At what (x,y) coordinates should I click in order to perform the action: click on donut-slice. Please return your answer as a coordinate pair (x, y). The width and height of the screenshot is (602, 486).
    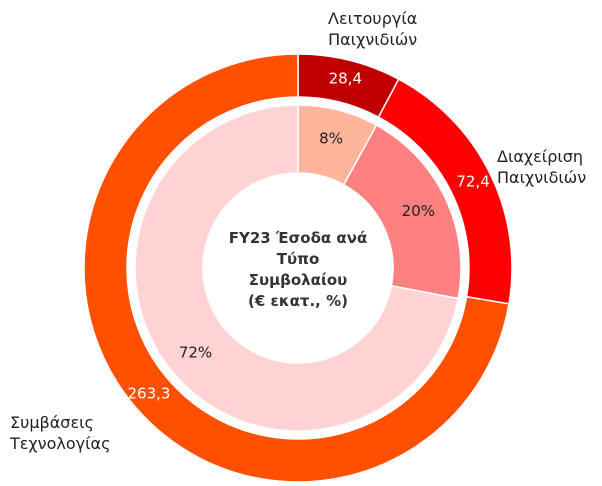
    Looking at the image, I should click on (402, 212).